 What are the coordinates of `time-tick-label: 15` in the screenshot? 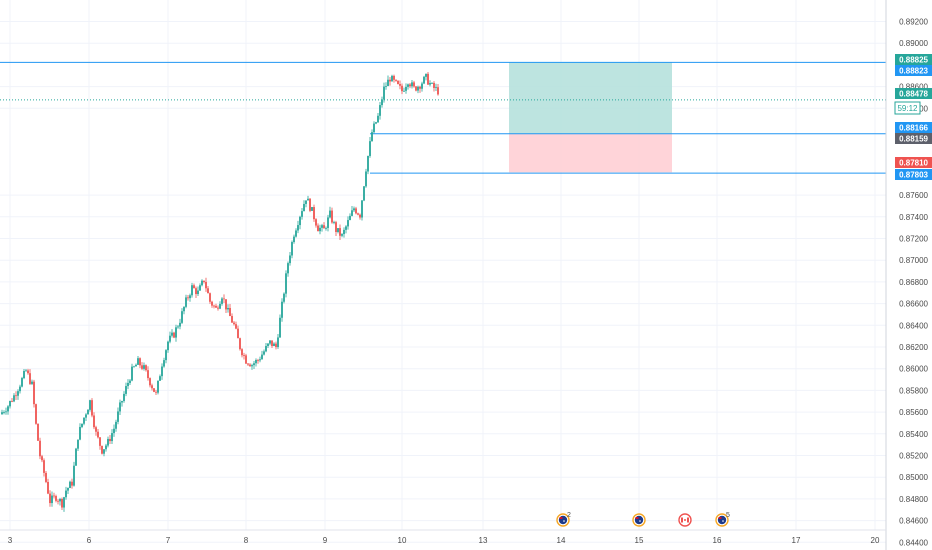 It's located at (639, 540).